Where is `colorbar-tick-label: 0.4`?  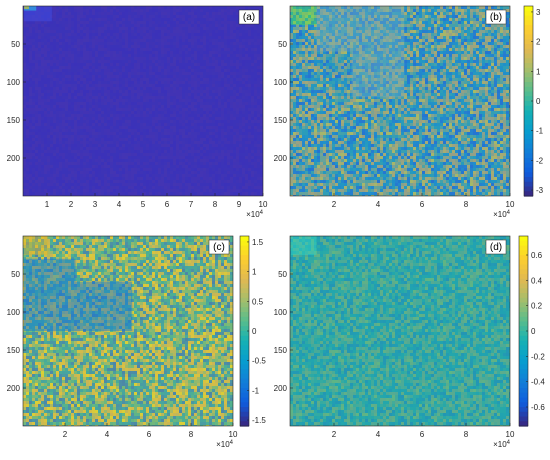
colorbar-tick-label: 0.4 is located at coordinates (537, 280).